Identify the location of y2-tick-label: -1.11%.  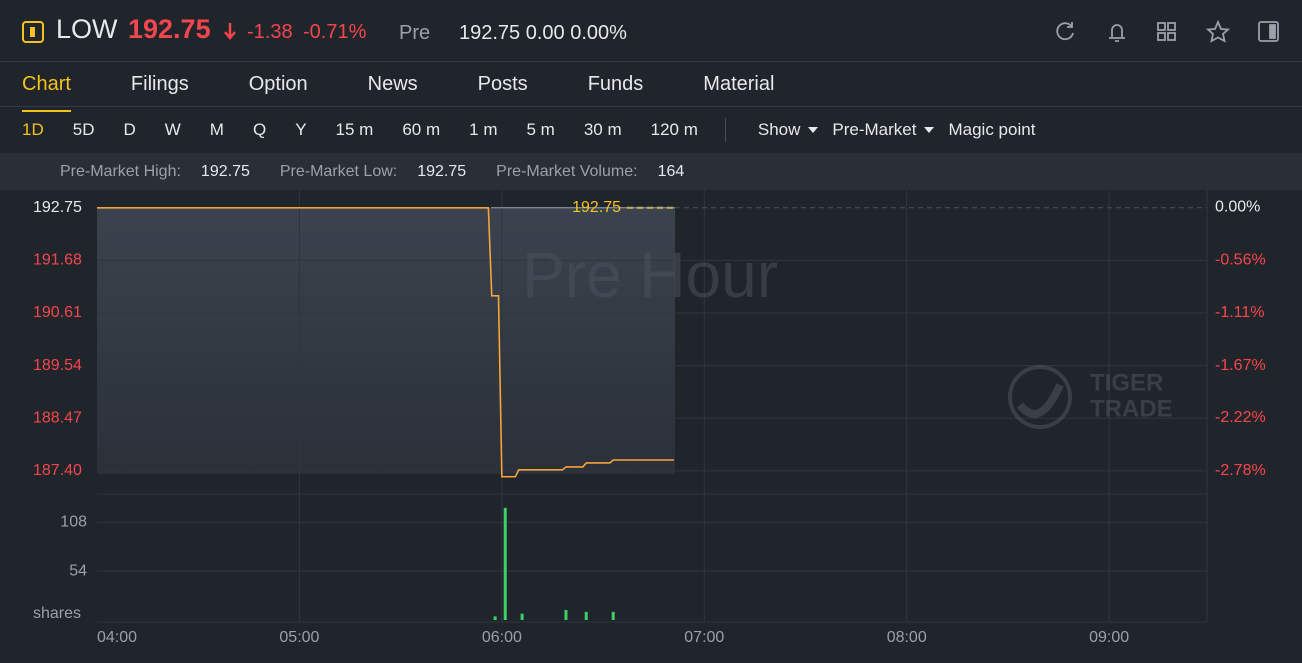
(1240, 312).